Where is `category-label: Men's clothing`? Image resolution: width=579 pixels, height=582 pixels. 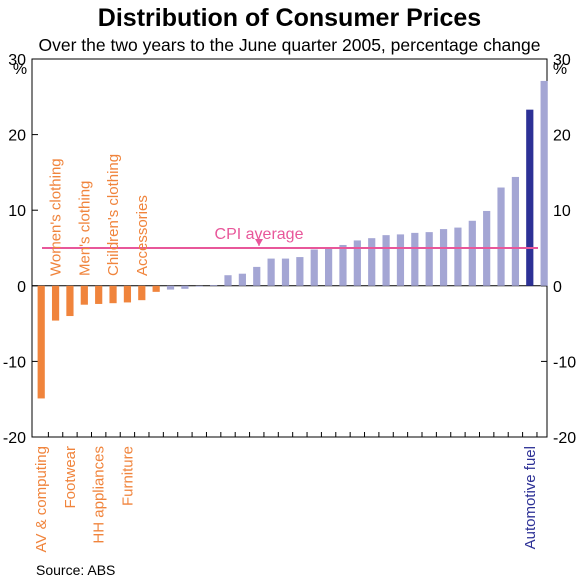 category-label: Men's clothing is located at coordinates (84, 228).